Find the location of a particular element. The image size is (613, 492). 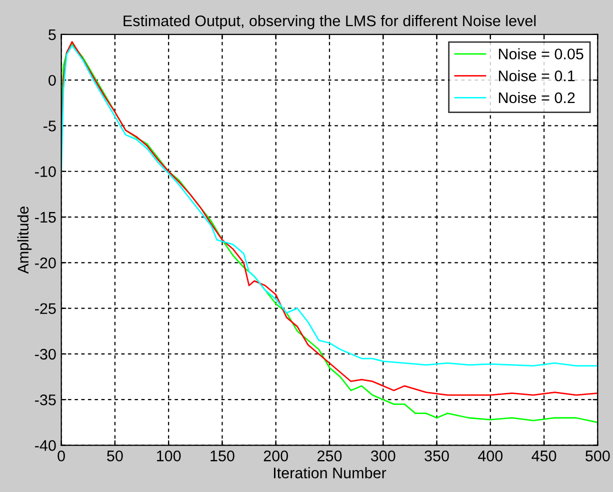

x-tick-label: 450 is located at coordinates (544, 456).